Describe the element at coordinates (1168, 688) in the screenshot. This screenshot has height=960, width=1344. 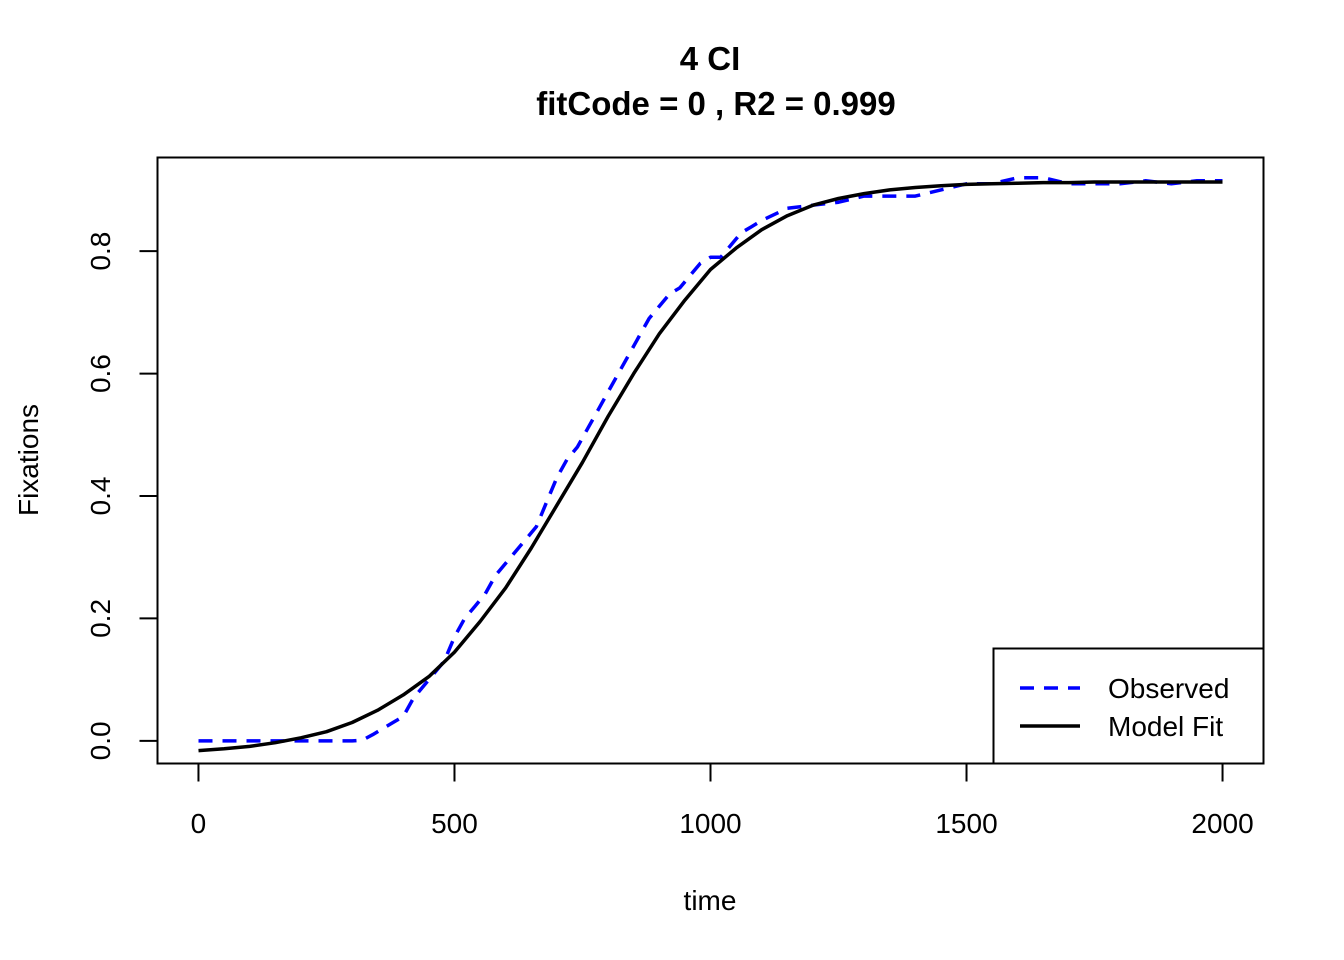
I see `legend-label-observed: Observed` at that location.